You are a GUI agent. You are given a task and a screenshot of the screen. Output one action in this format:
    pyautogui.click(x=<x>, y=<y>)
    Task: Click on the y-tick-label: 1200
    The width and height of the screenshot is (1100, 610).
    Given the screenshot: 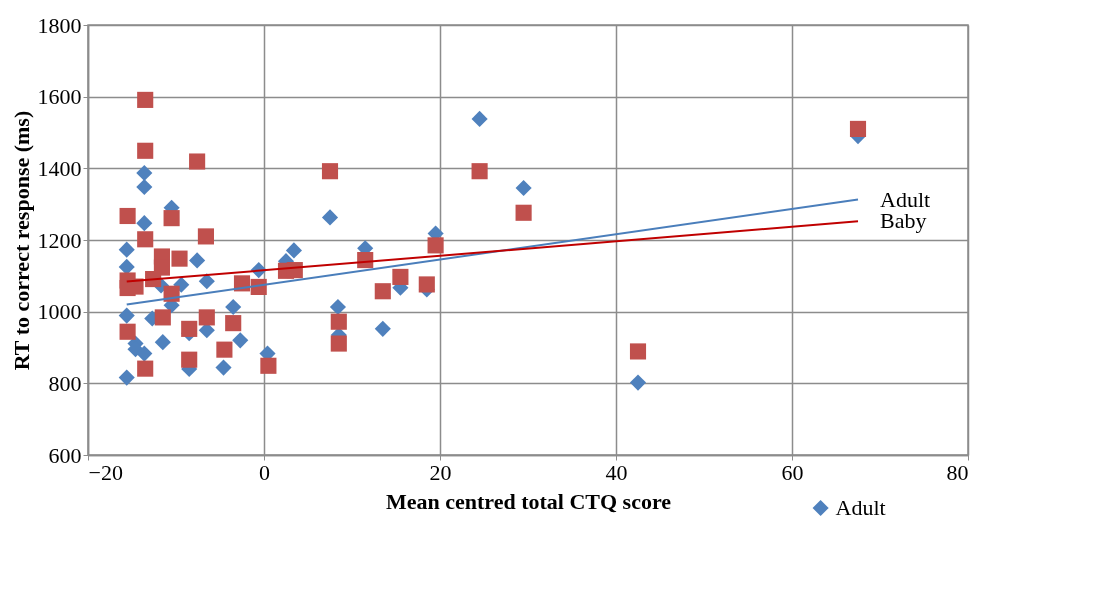 What is the action you would take?
    pyautogui.click(x=59, y=240)
    